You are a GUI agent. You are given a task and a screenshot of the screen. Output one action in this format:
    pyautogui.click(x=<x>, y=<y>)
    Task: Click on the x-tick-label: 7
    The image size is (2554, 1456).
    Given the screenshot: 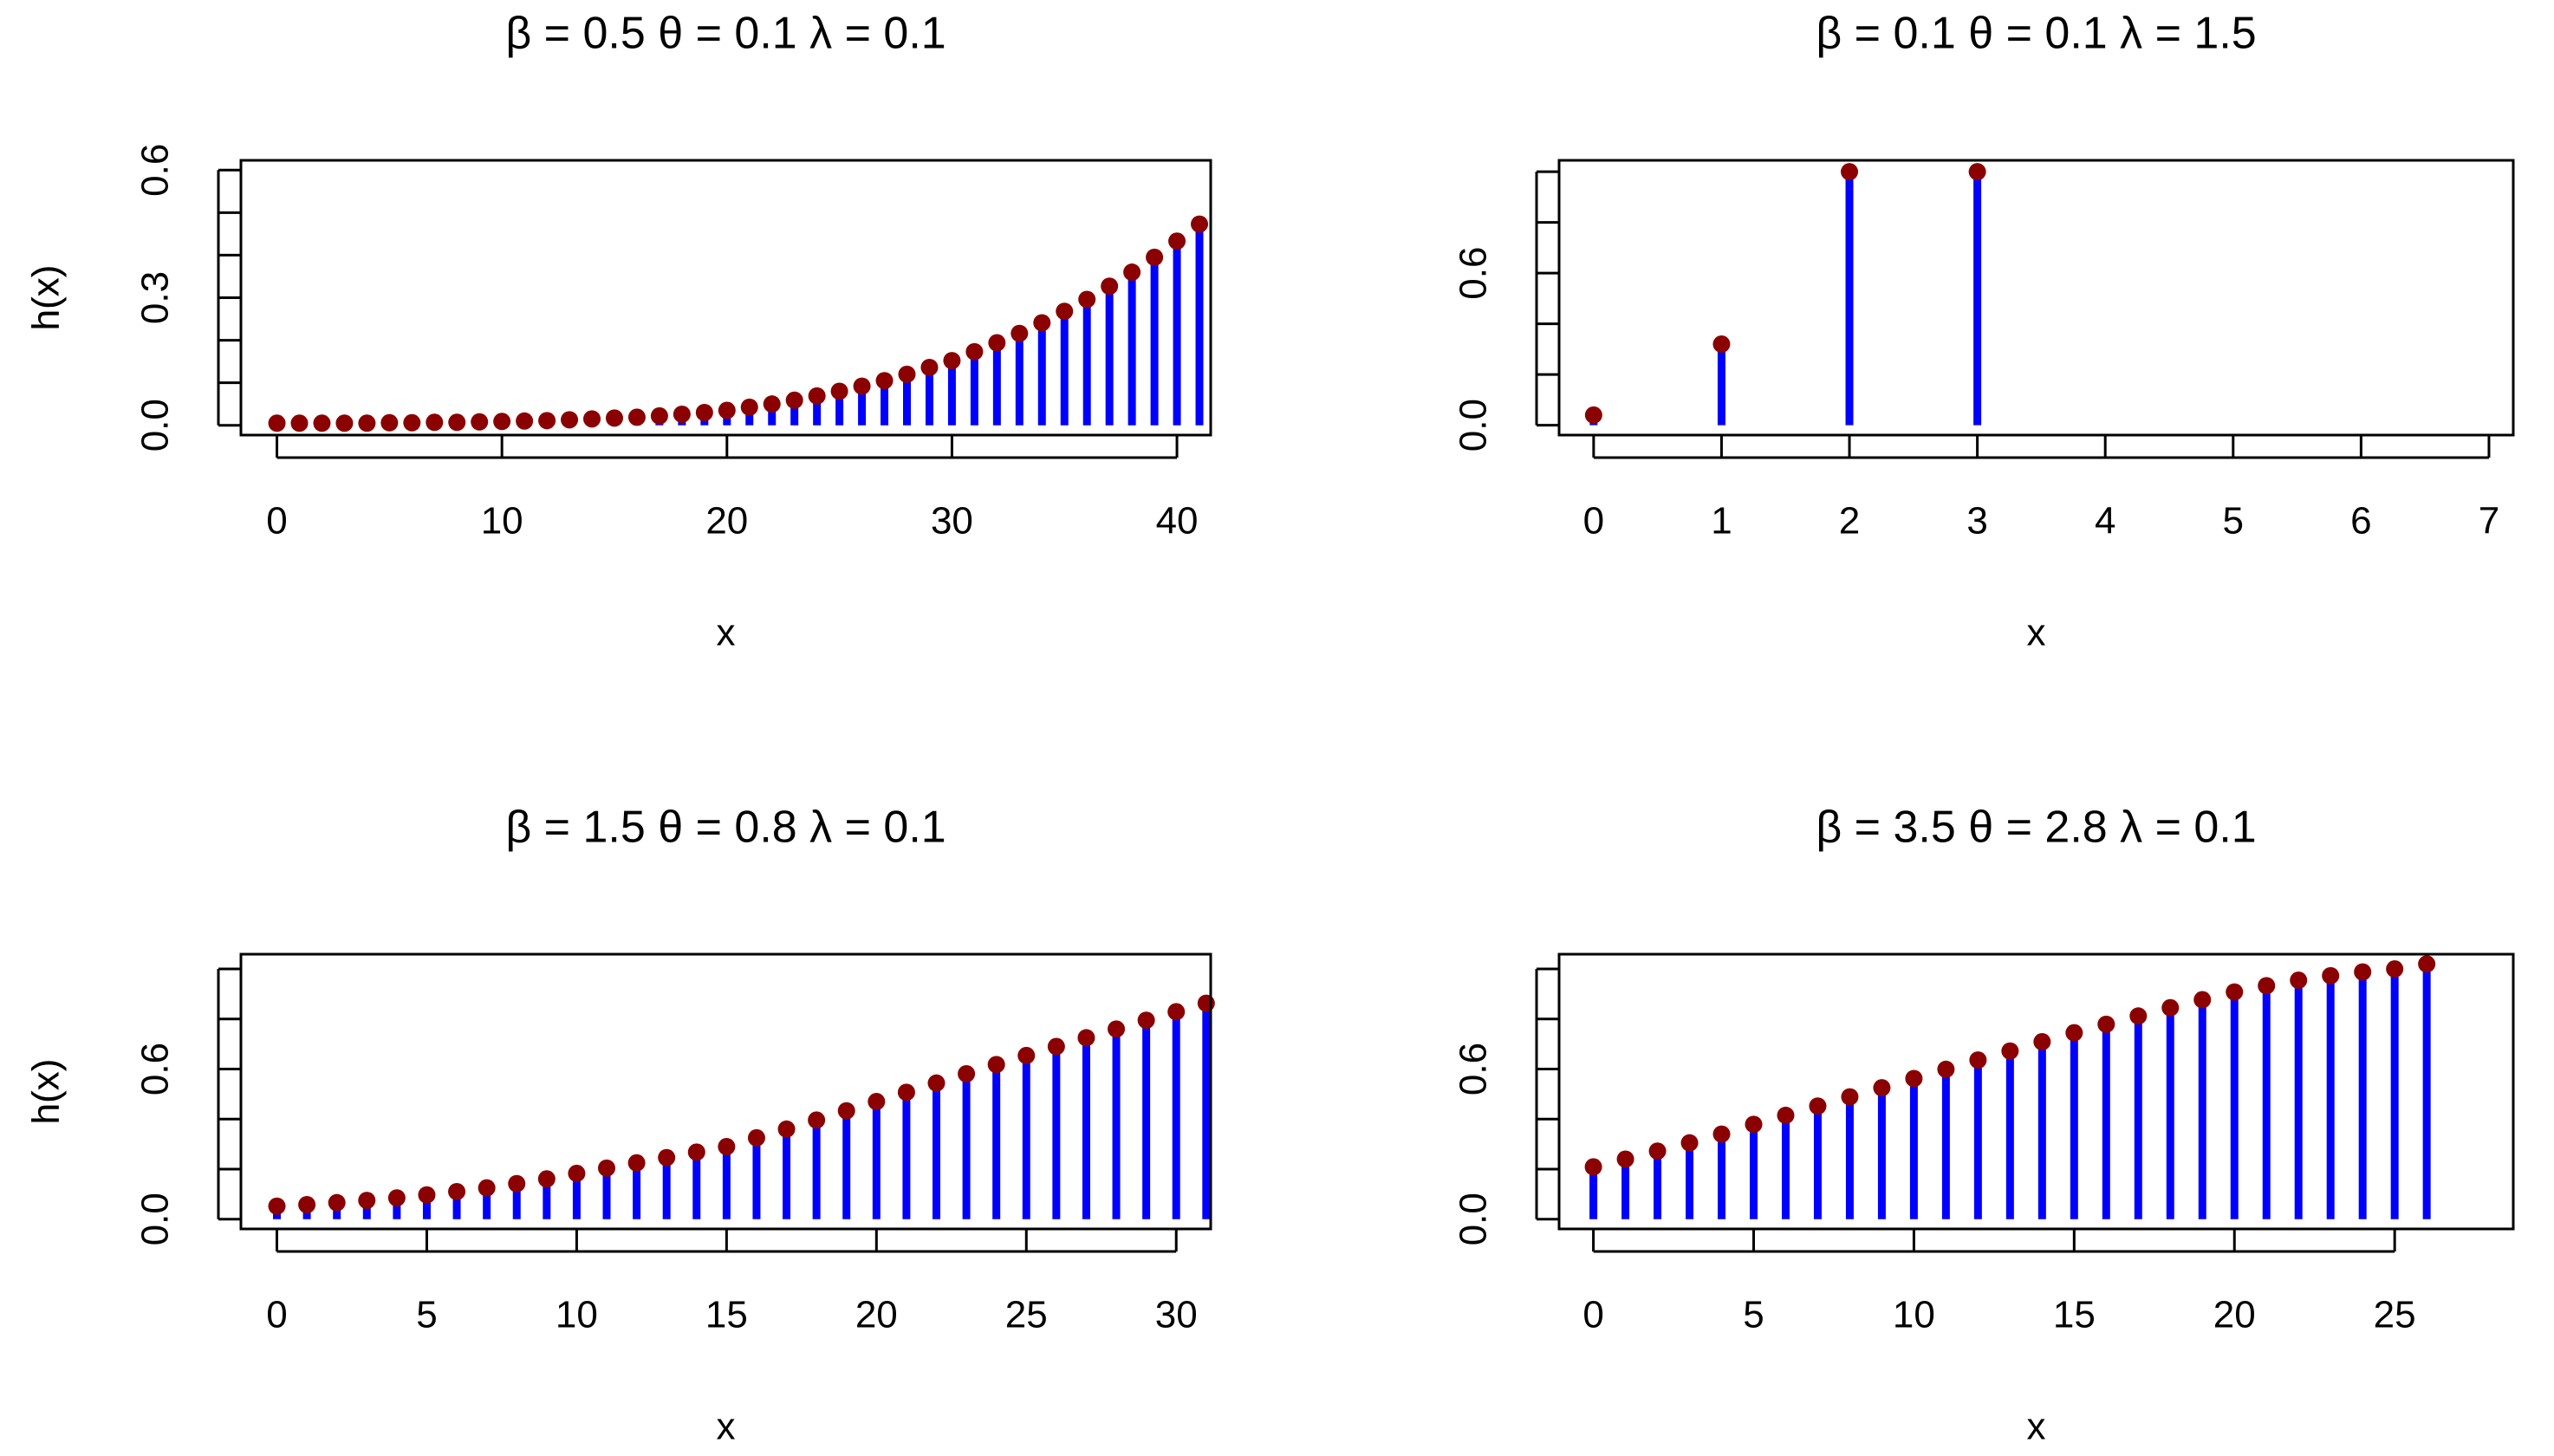 What is the action you would take?
    pyautogui.click(x=2489, y=521)
    